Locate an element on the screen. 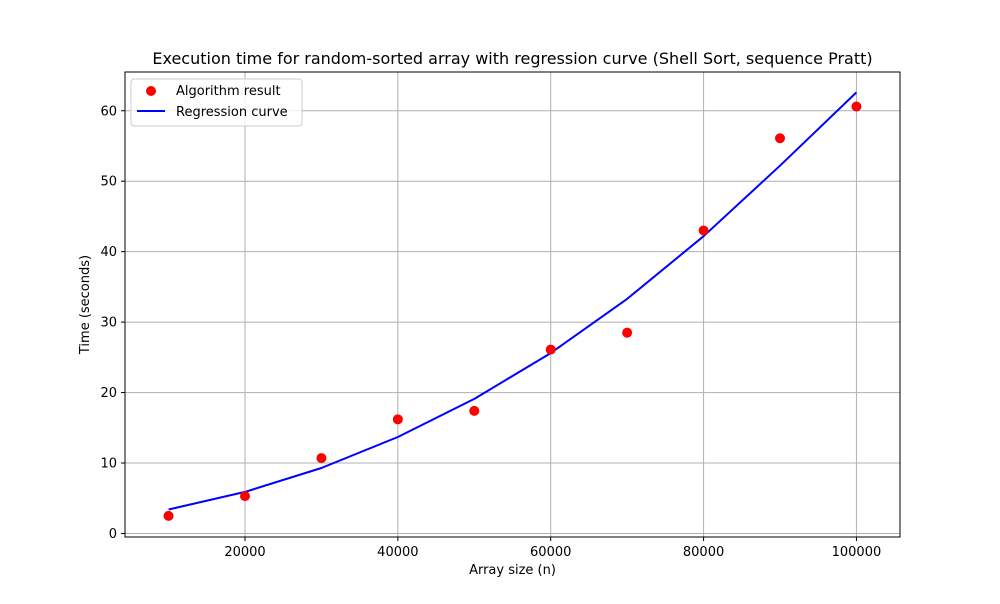  y-tick-label: 50 is located at coordinates (108, 182).